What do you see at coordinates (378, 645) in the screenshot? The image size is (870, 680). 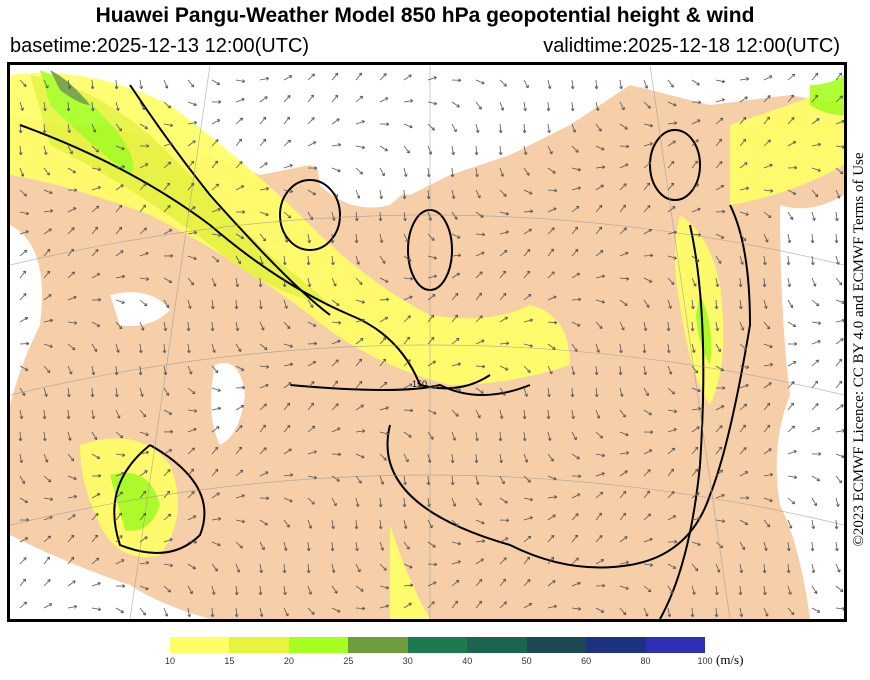 I see `colorbar-segment` at bounding box center [378, 645].